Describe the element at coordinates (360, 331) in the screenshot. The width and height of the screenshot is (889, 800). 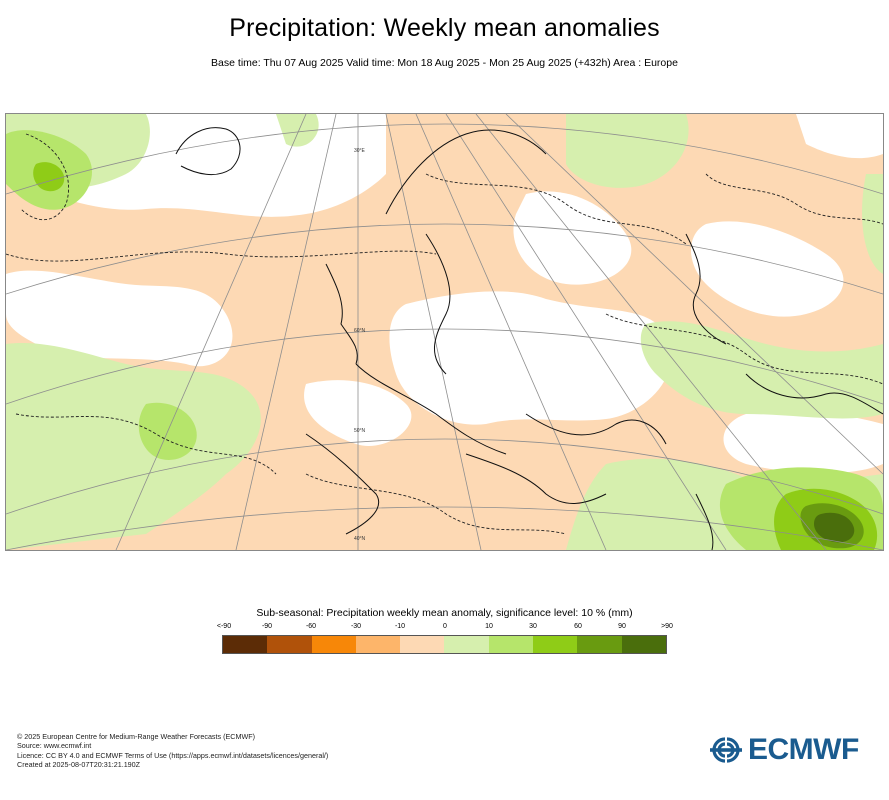
I see `graticule-label: 60°N` at that location.